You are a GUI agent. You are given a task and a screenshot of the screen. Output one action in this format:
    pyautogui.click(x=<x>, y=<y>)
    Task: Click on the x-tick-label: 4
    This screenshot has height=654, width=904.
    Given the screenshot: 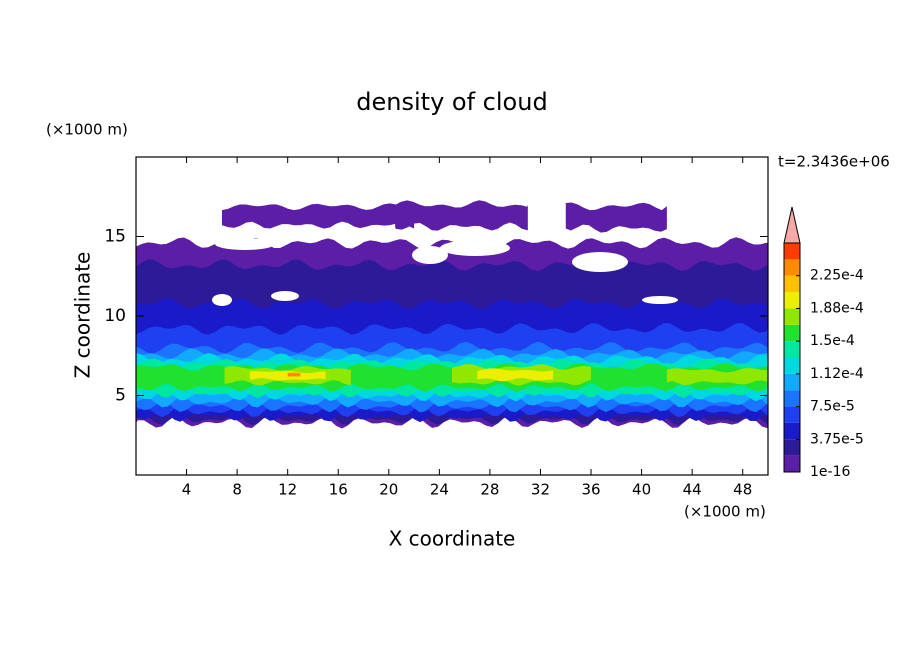 What is the action you would take?
    pyautogui.click(x=187, y=490)
    